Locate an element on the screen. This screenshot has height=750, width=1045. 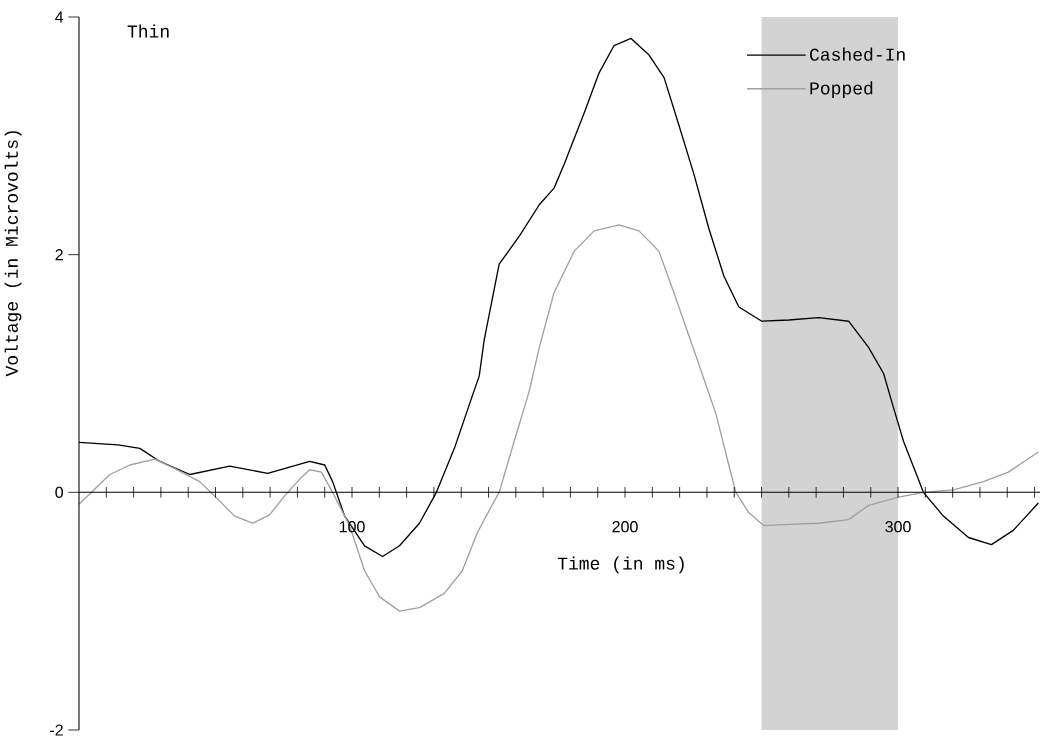
x-axis-title: Time (in ms) is located at coordinates (620, 565).